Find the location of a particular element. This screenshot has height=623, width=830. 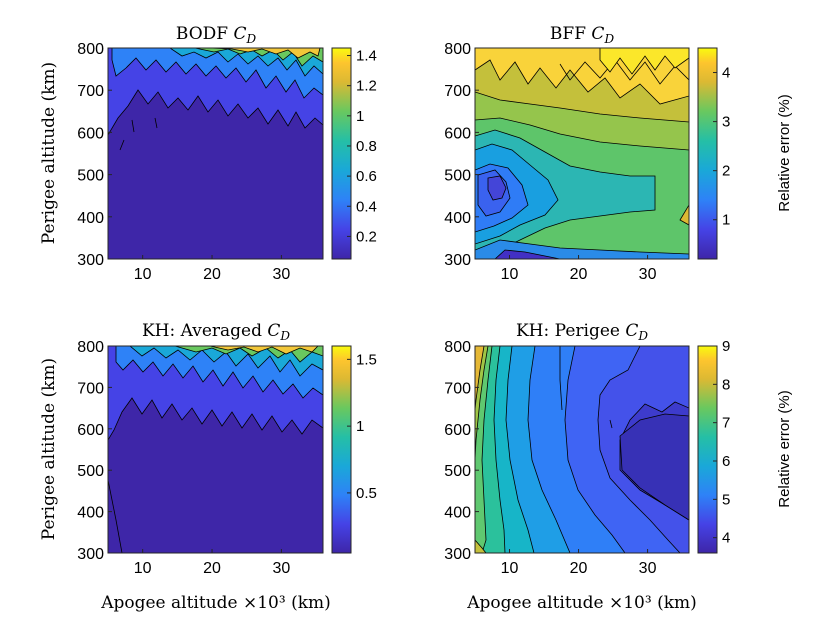

colorbar-tick-label: 0.5 is located at coordinates (366, 493).